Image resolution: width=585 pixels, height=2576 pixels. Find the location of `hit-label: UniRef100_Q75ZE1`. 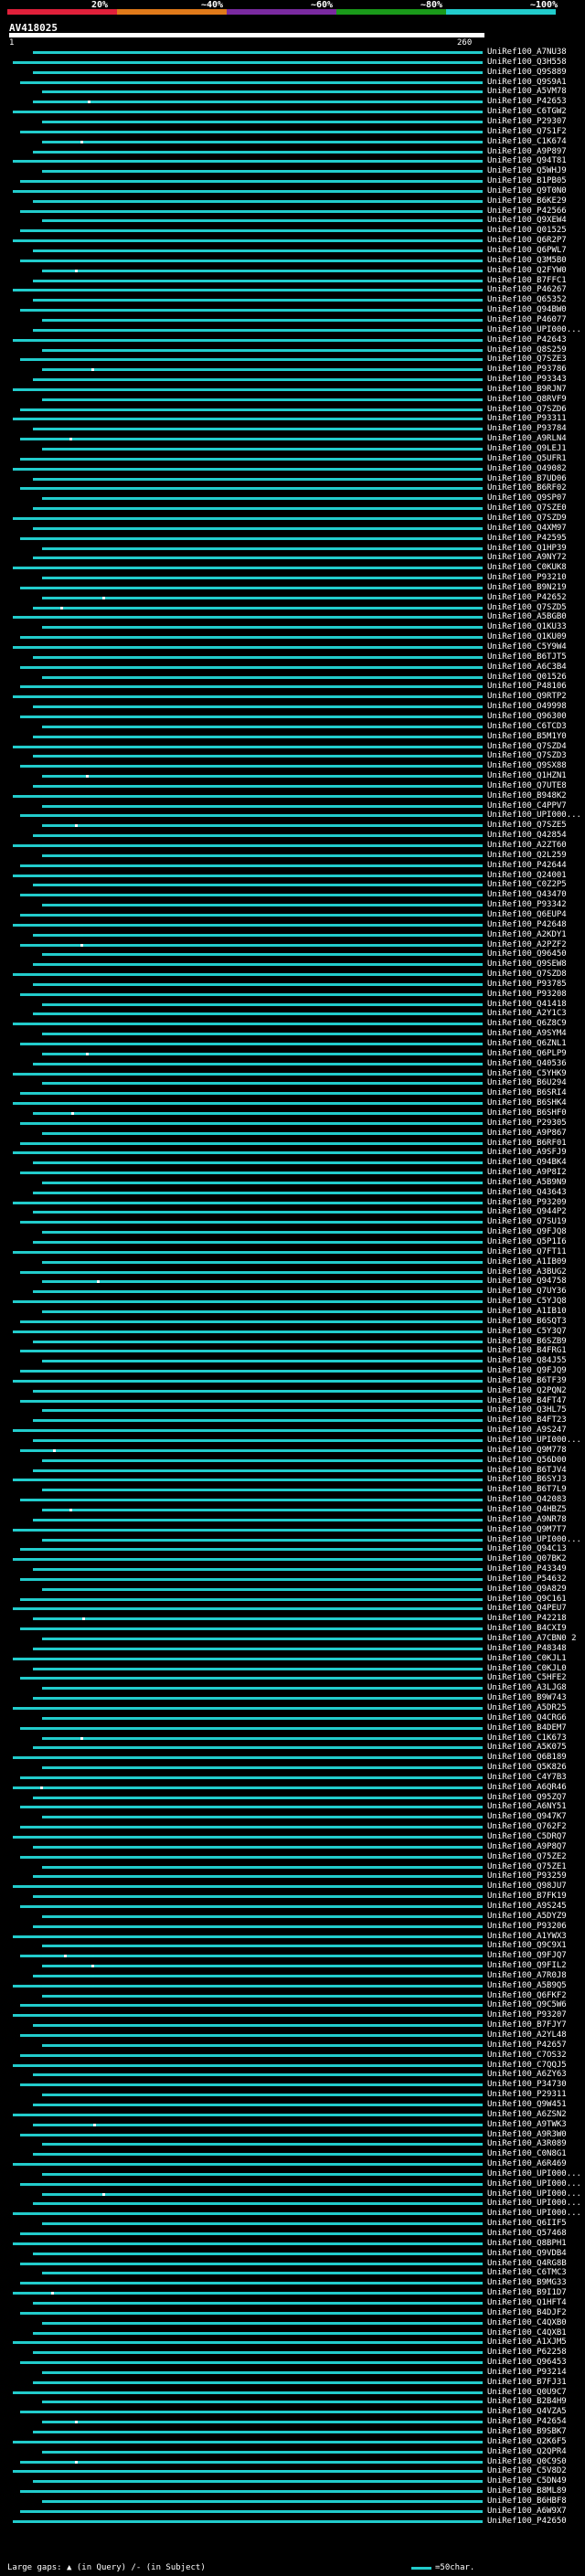

hit-label: UniRef100_Q75ZE1 is located at coordinates (527, 1866).